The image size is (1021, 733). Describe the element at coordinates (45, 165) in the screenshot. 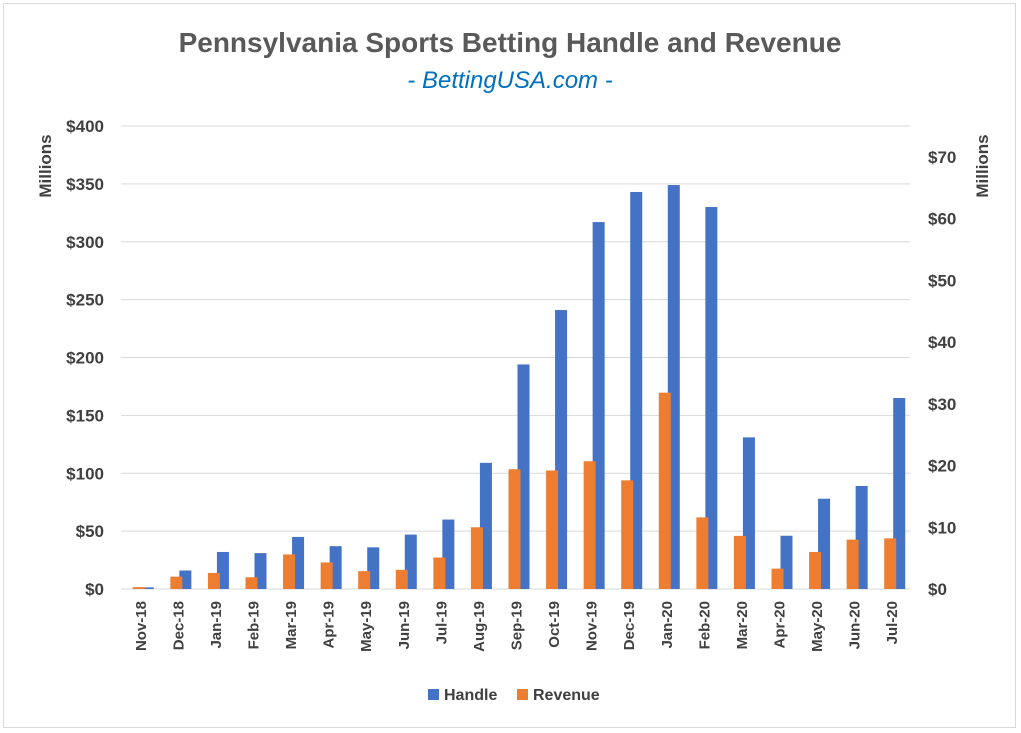

I see `left-axis-label: Millions` at that location.